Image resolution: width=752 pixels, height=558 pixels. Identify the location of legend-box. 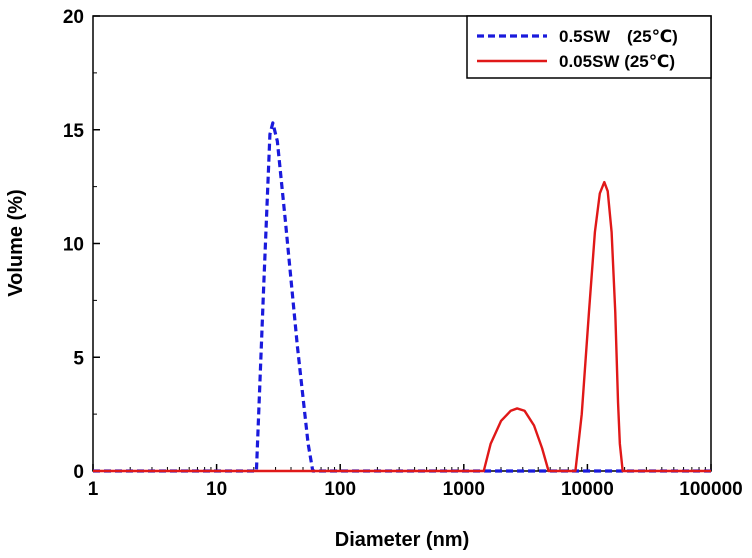
(589, 47).